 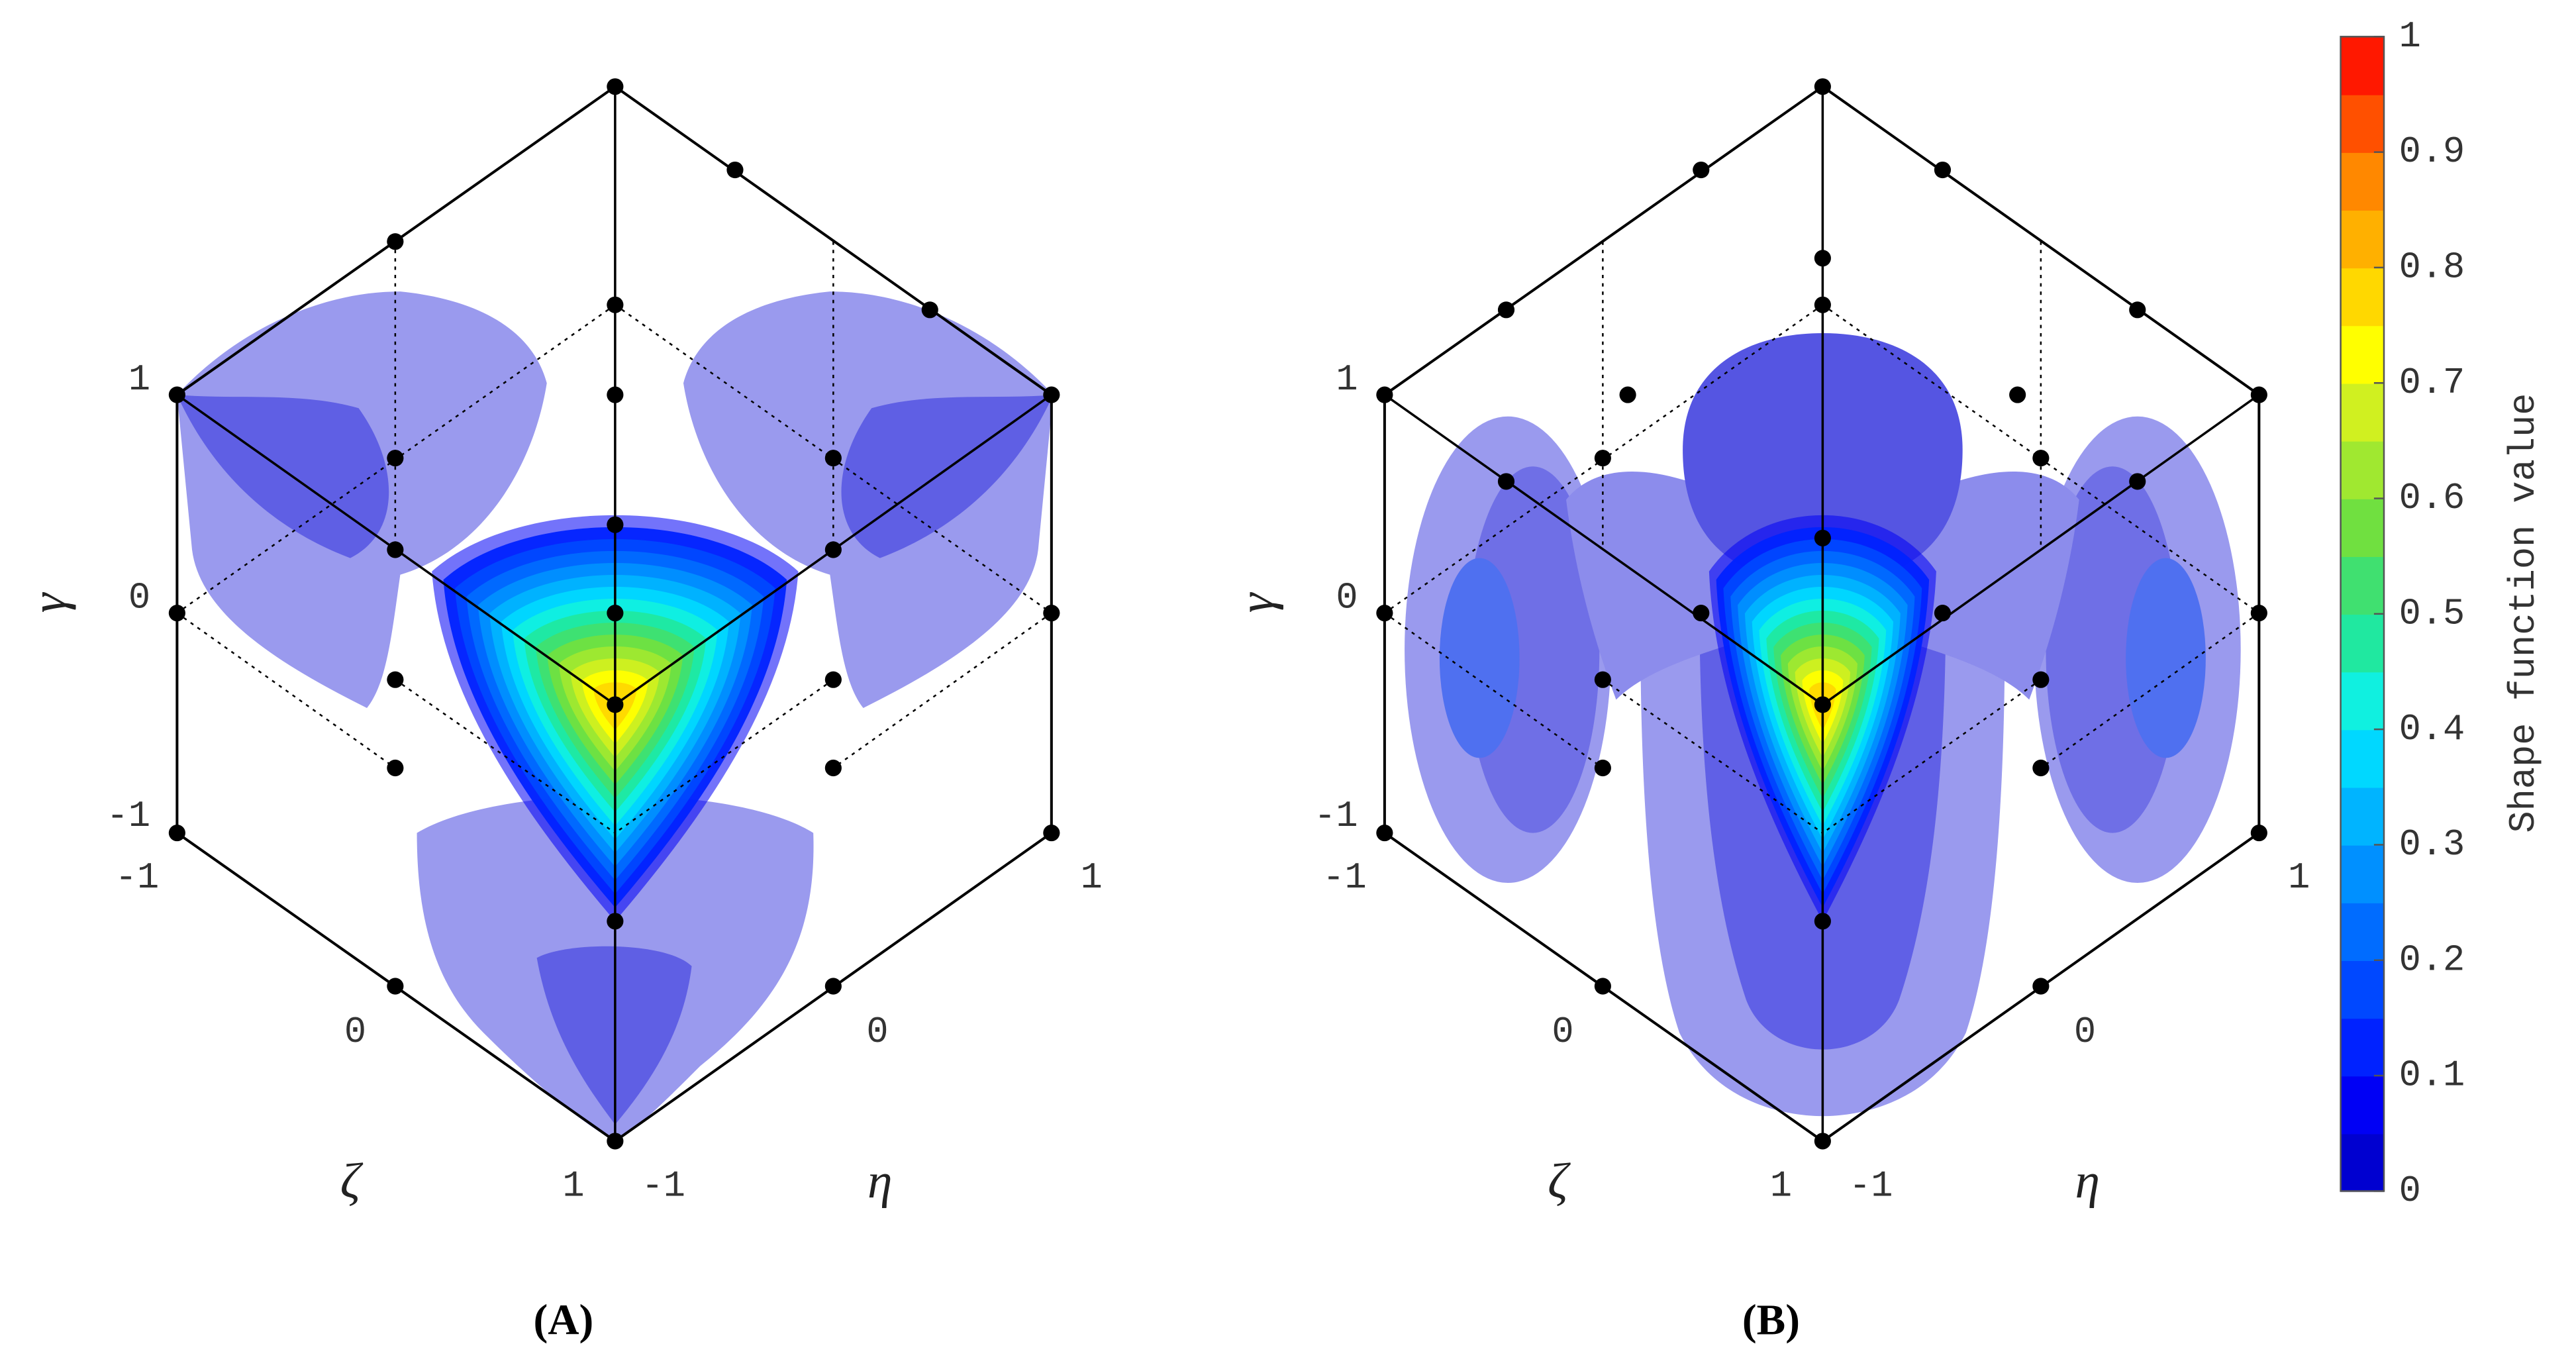 I want to click on colorbar-tick-label: 0.8, so click(x=2432, y=268).